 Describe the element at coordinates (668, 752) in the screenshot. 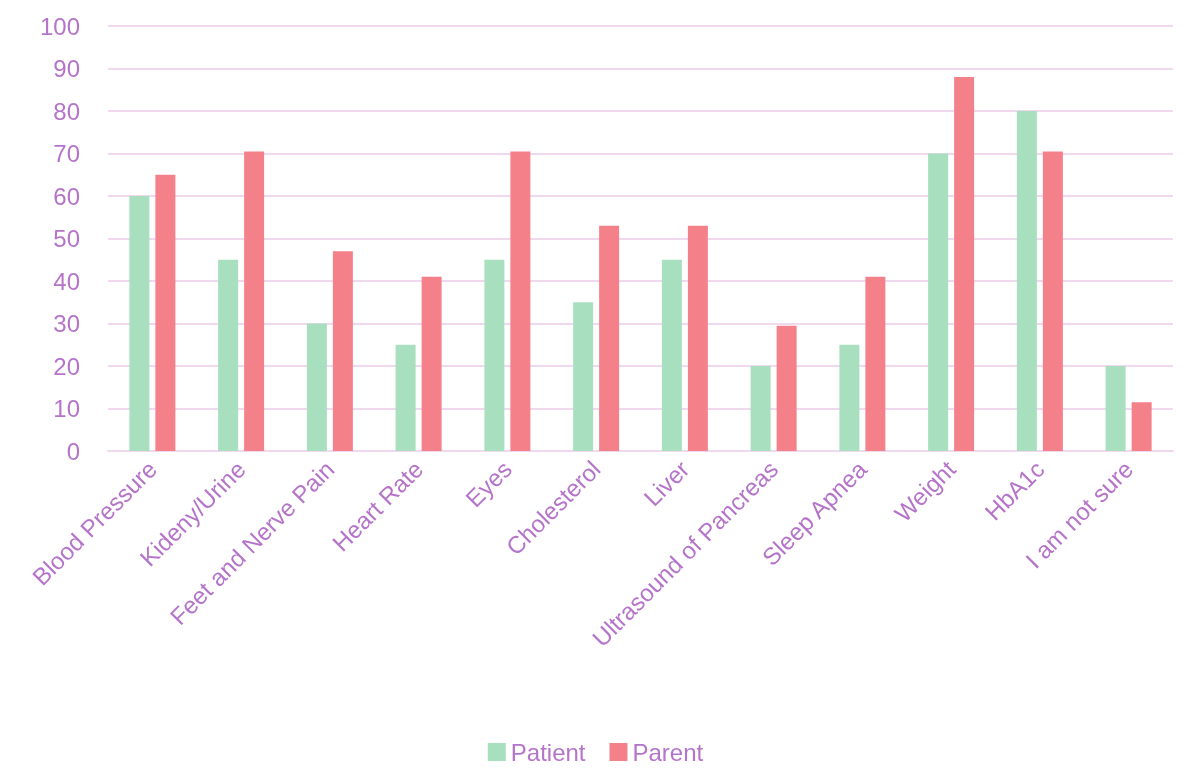

I see `legend-label: Parent` at that location.